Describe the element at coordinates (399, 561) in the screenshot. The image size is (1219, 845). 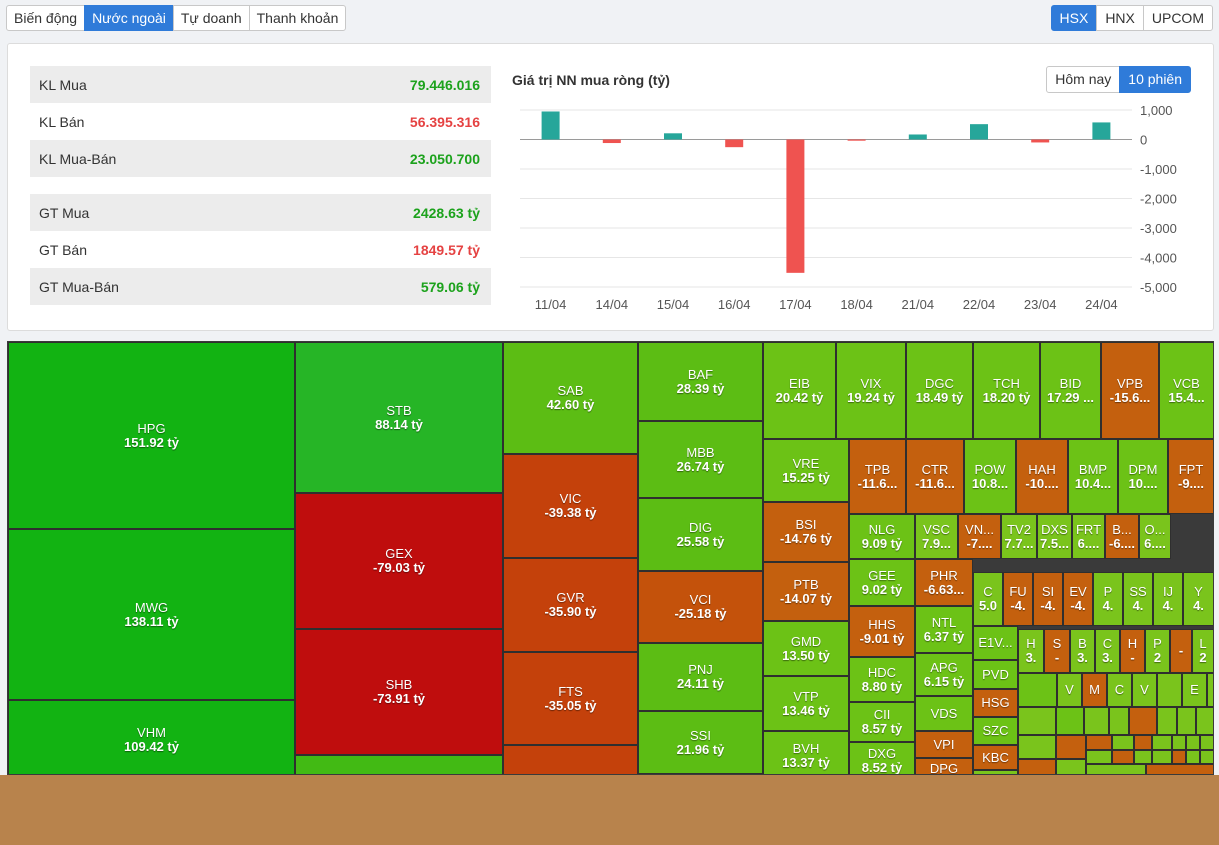
I see `treemap-tile-gex: GEX -79.03 tỷ` at that location.